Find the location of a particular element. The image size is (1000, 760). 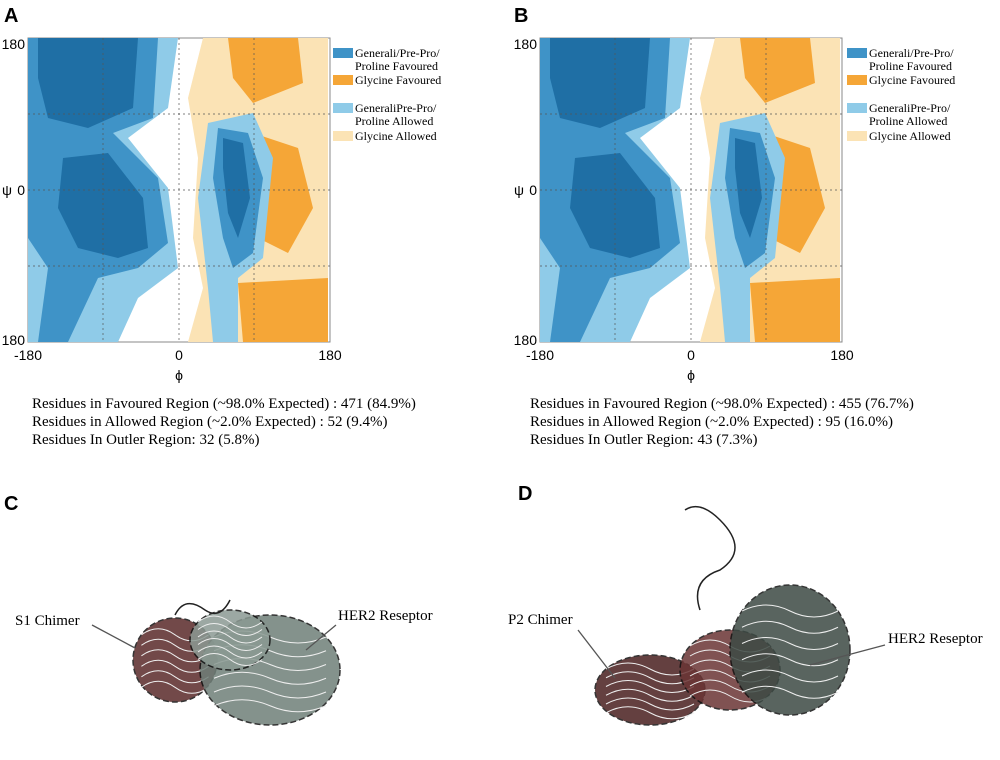

panel-label: B is located at coordinates (521, 16).